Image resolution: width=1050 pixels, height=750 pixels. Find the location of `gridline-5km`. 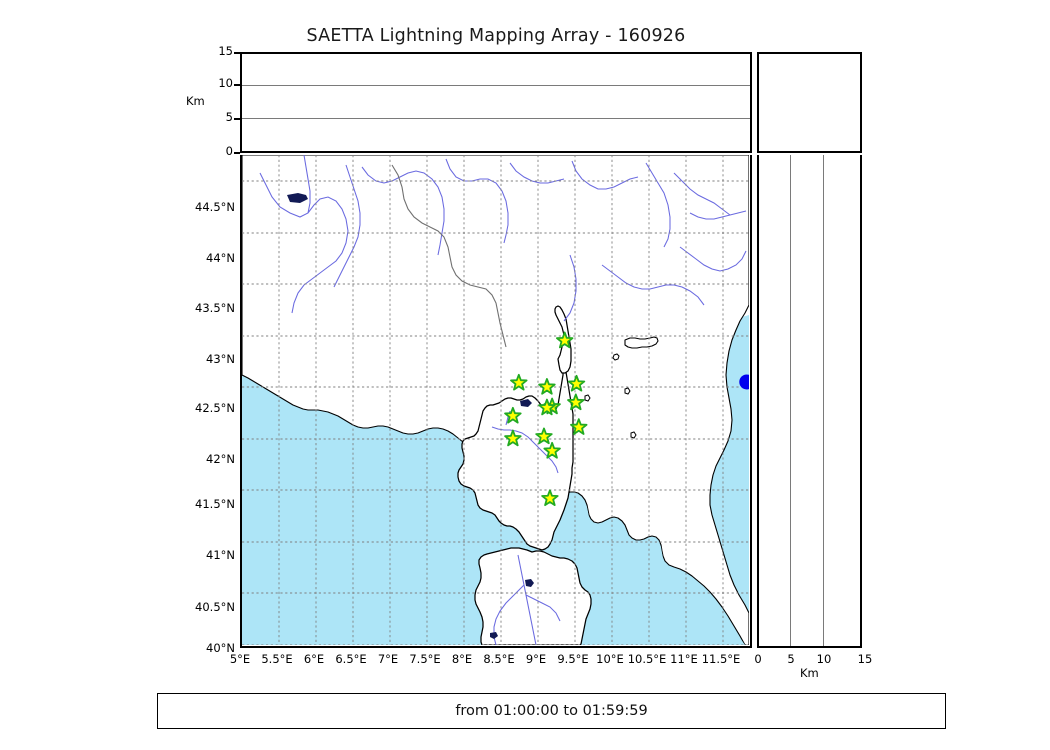

gridline-5km is located at coordinates (496, 118).